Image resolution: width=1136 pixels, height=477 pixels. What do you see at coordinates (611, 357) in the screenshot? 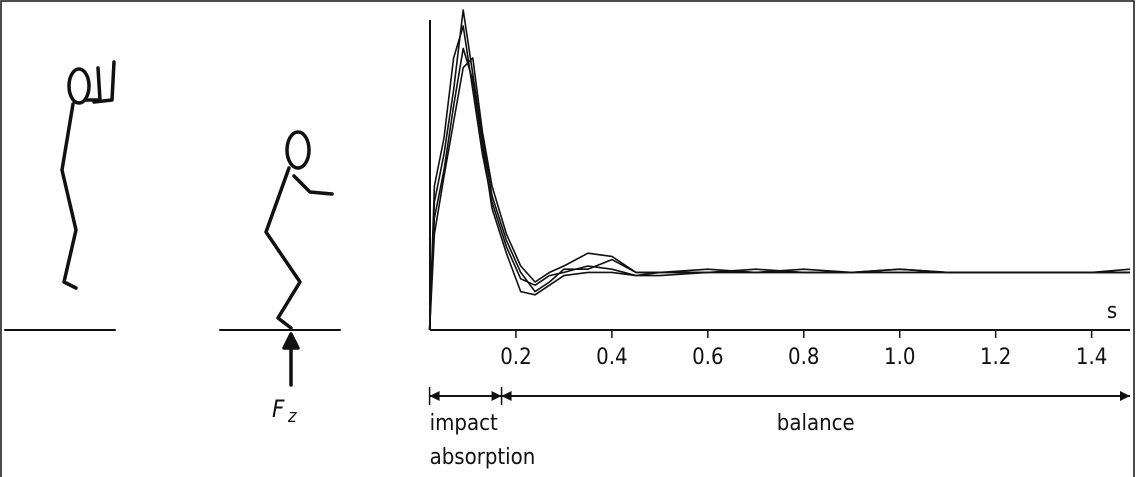
I see `x-tick-label: 0.4` at bounding box center [611, 357].